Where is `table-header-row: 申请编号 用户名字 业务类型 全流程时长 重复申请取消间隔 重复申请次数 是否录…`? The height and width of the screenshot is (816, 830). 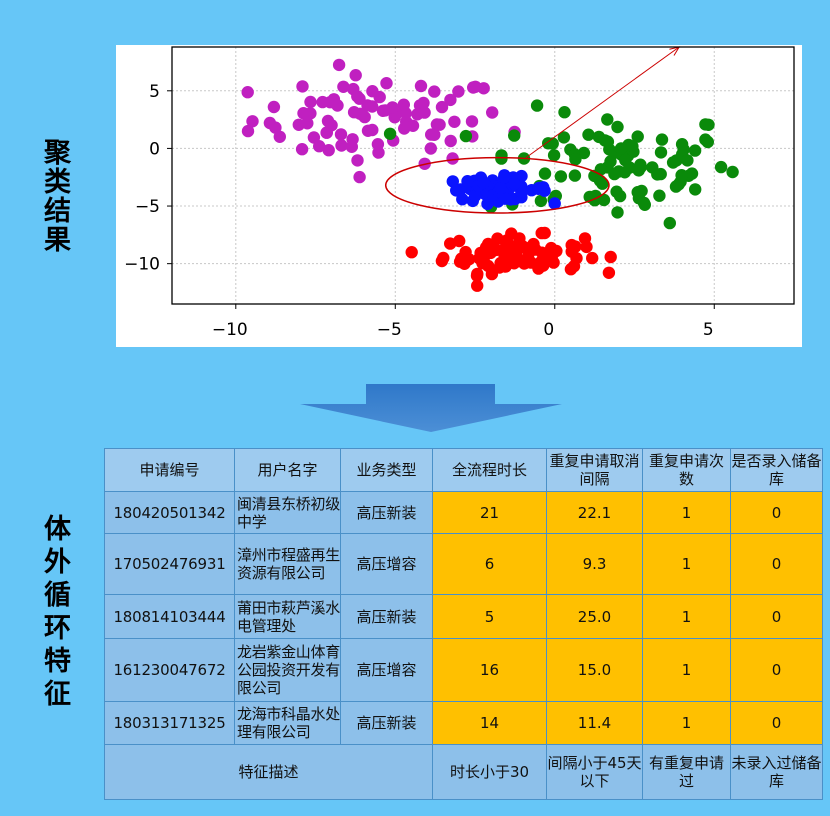 table-header-row: 申请编号 用户名字 业务类型 全流程时长 重复申请取消间隔 重复申请次数 是否录… is located at coordinates (463, 470).